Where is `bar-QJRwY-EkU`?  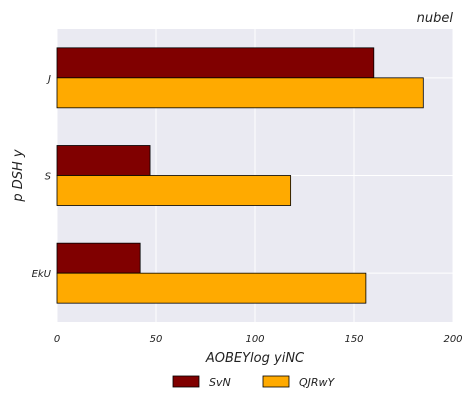 bar-QJRwY-EkU is located at coordinates (211, 288).